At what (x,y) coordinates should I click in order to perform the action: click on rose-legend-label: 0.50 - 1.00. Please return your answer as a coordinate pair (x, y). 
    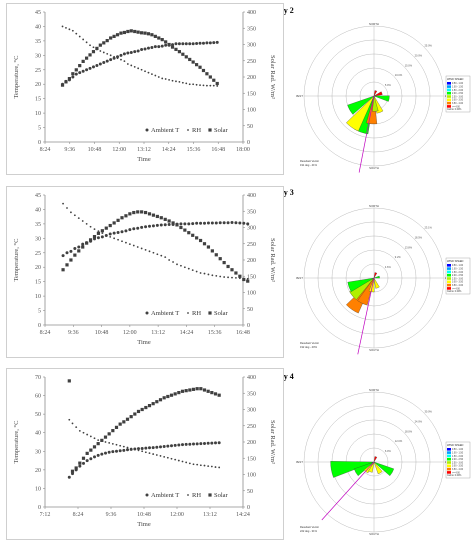
    Looking at the image, I should click on (458, 266).